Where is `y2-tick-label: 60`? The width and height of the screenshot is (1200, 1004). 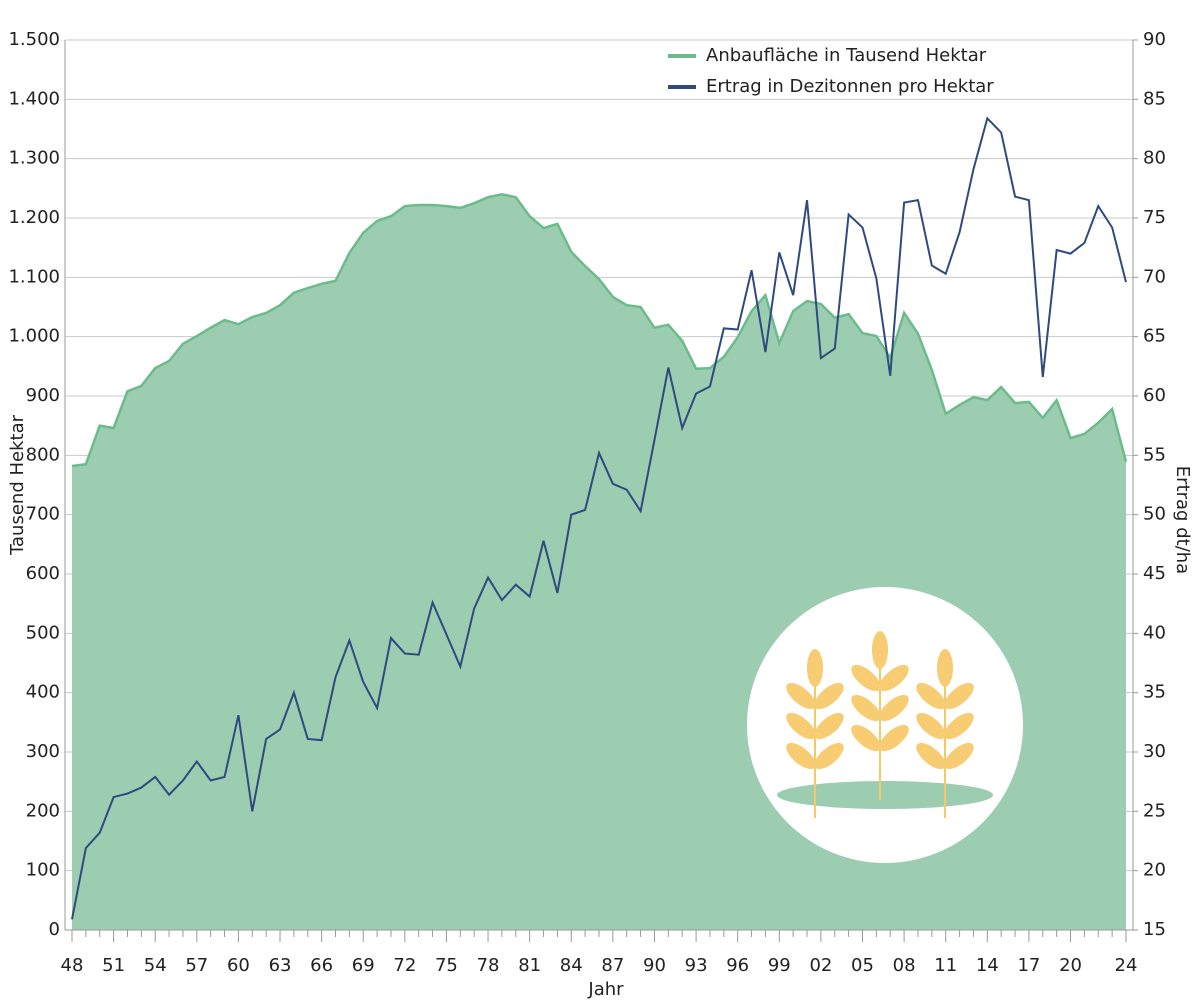
y2-tick-label: 60 is located at coordinates (1154, 395).